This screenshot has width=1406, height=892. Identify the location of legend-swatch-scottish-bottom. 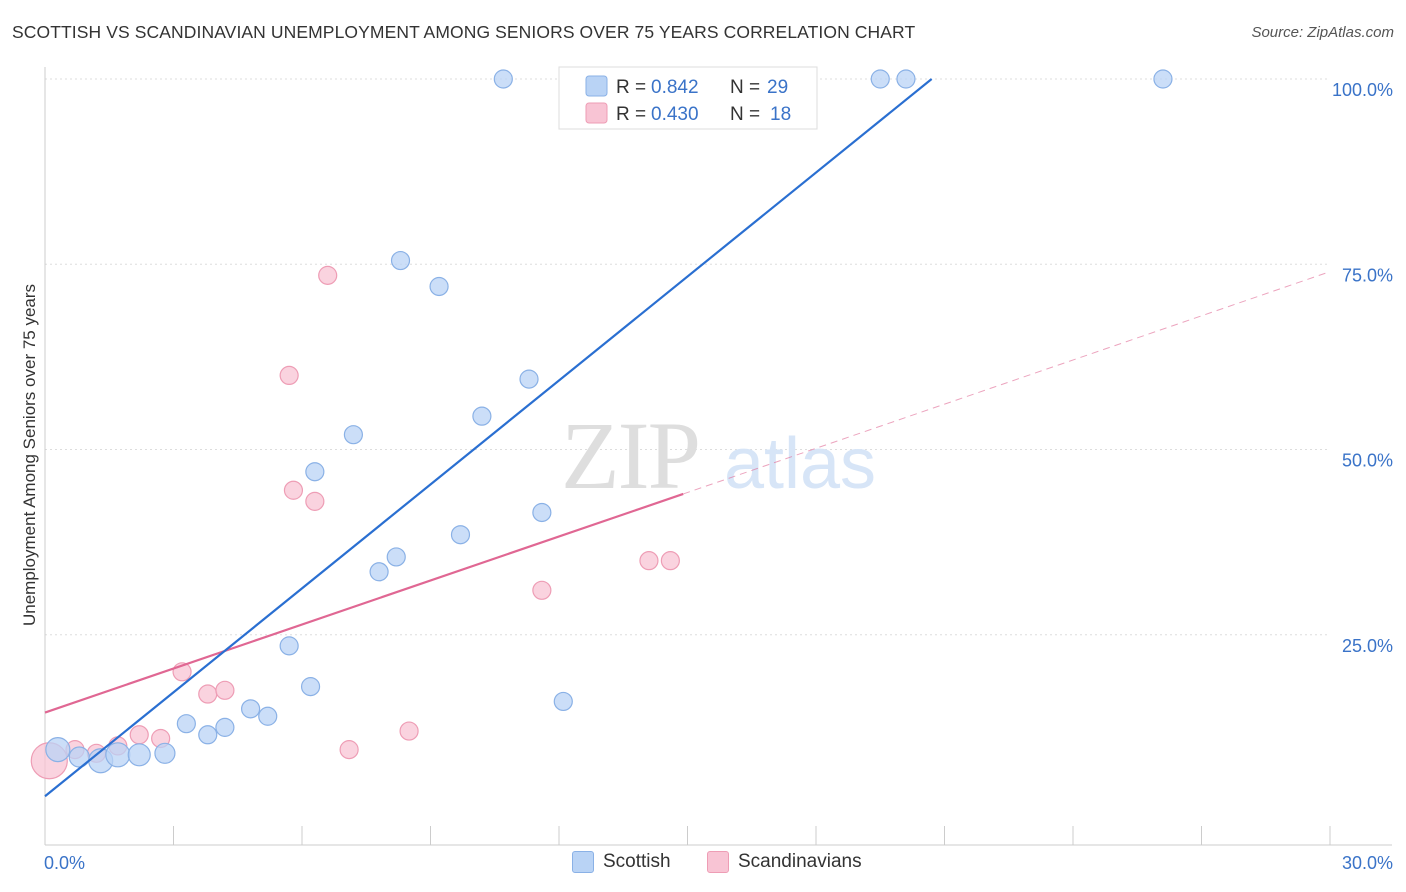
(583, 862).